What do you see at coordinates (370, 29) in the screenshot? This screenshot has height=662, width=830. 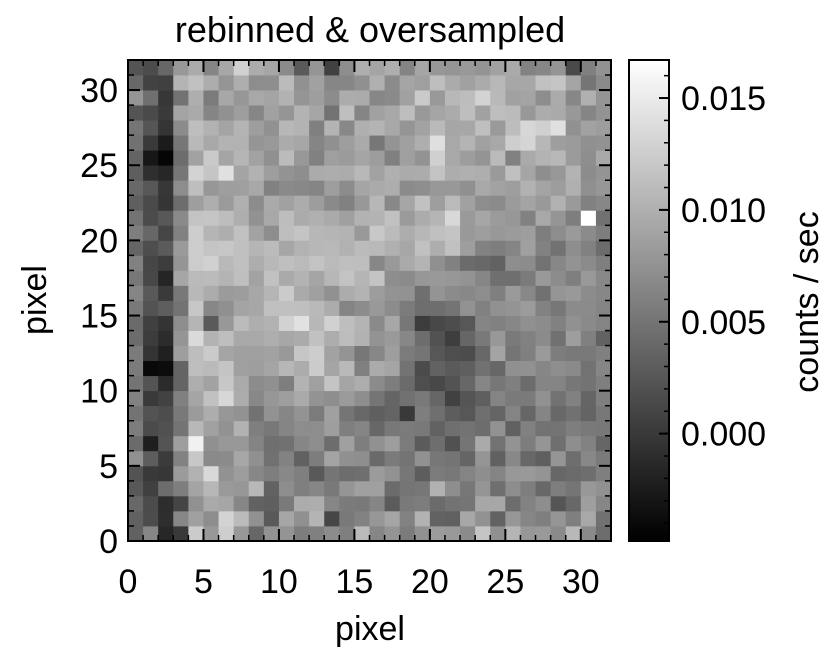 I see `chart-title: rebinned & oversampled` at bounding box center [370, 29].